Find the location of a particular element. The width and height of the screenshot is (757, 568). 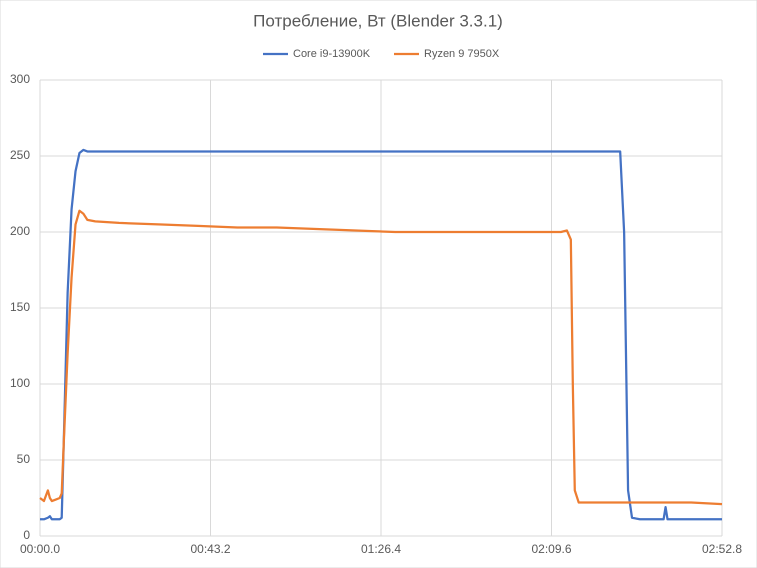

y-tick-label: 0 is located at coordinates (26, 535).